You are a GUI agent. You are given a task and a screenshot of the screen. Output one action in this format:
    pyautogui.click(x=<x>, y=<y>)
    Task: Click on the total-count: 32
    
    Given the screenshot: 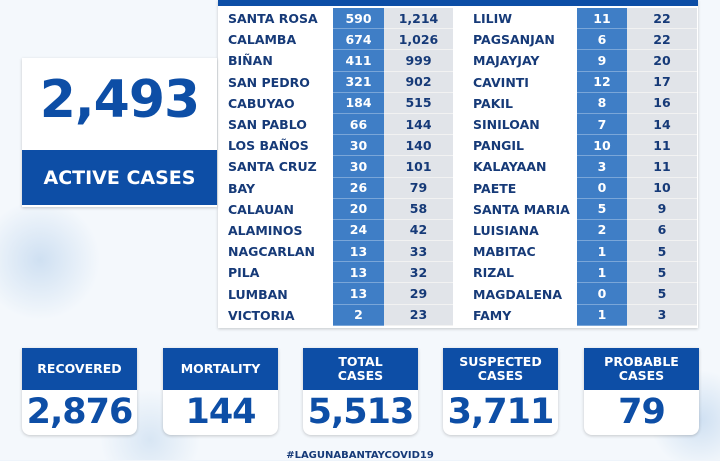 What is the action you would take?
    pyautogui.click(x=418, y=273)
    